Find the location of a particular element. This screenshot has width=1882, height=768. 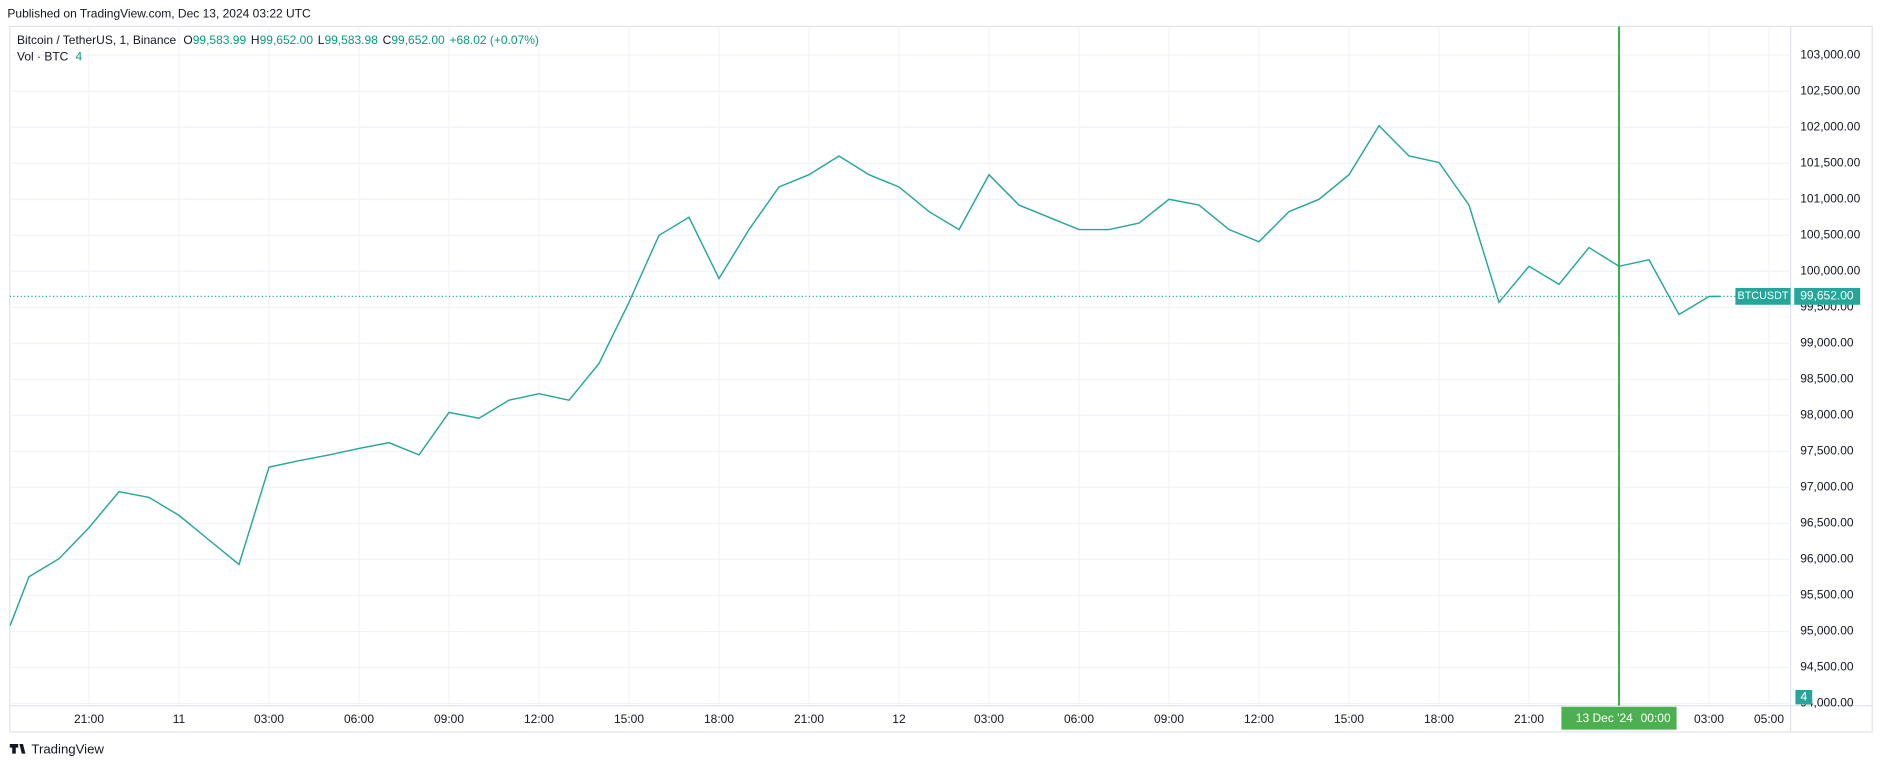

y-tick-label: 95,500.00 is located at coordinates (1827, 595).